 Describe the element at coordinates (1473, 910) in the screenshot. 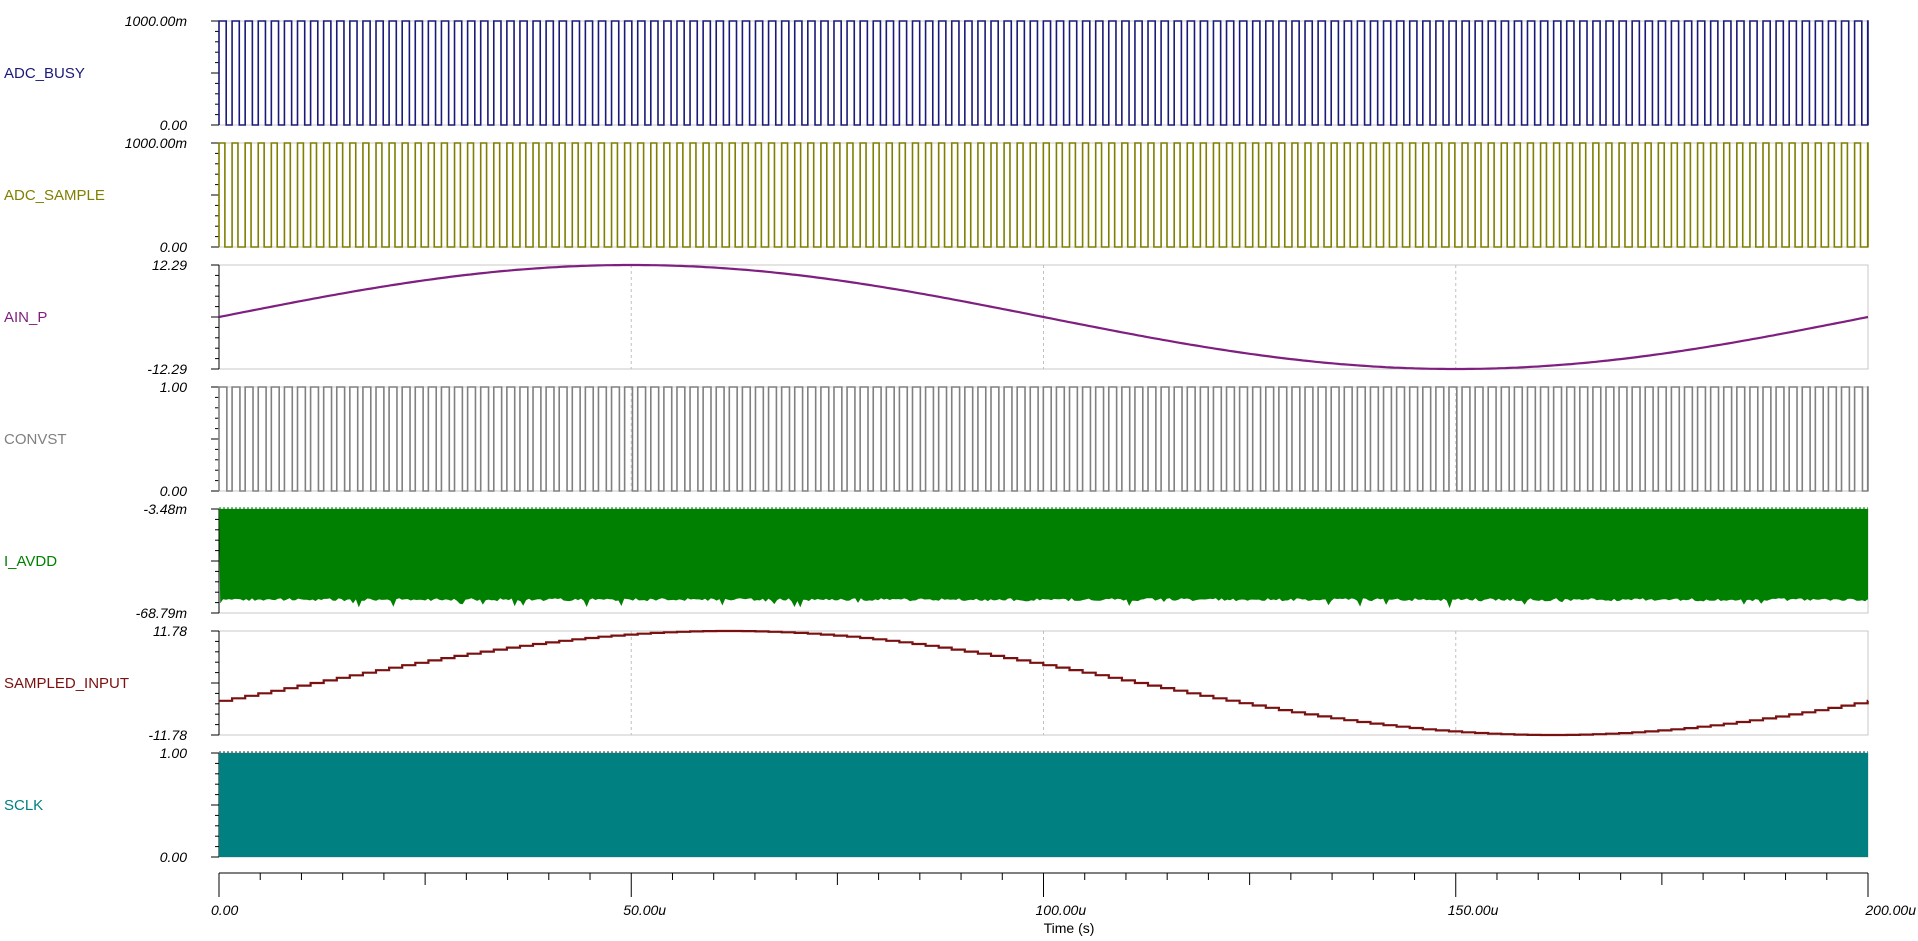

I see `x-tick-label: 150.00u` at that location.